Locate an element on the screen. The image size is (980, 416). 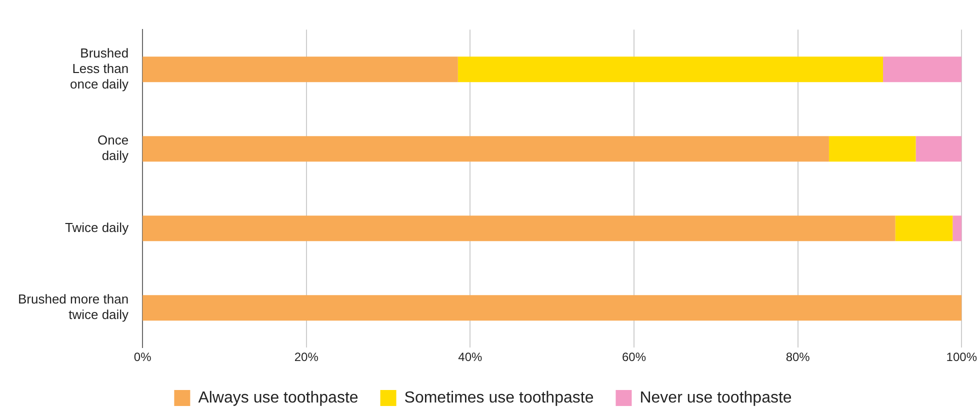
x-tick-label: 40% is located at coordinates (470, 357).